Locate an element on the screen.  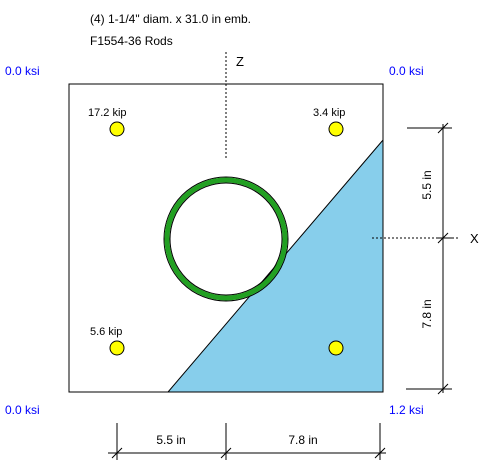
dim-bottom-left: 5.5 in is located at coordinates (170, 440).